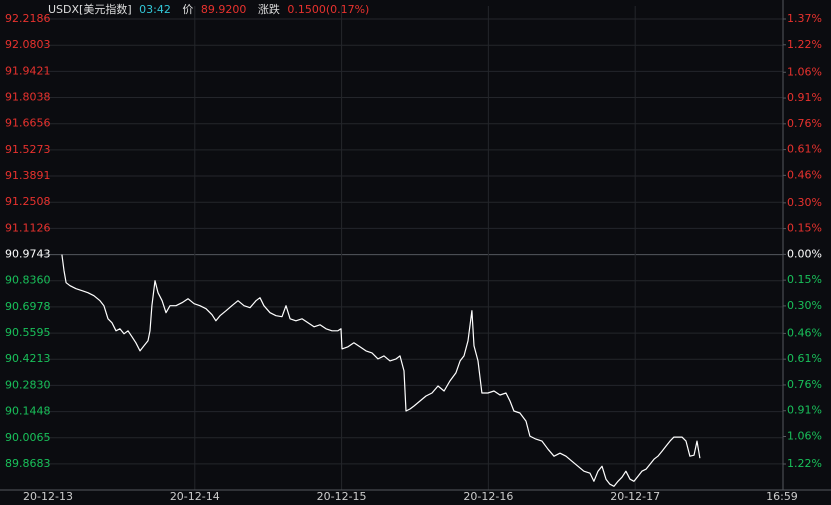 This screenshot has width=831, height=505. I want to click on x-tick-label: 20-12-15, so click(342, 496).